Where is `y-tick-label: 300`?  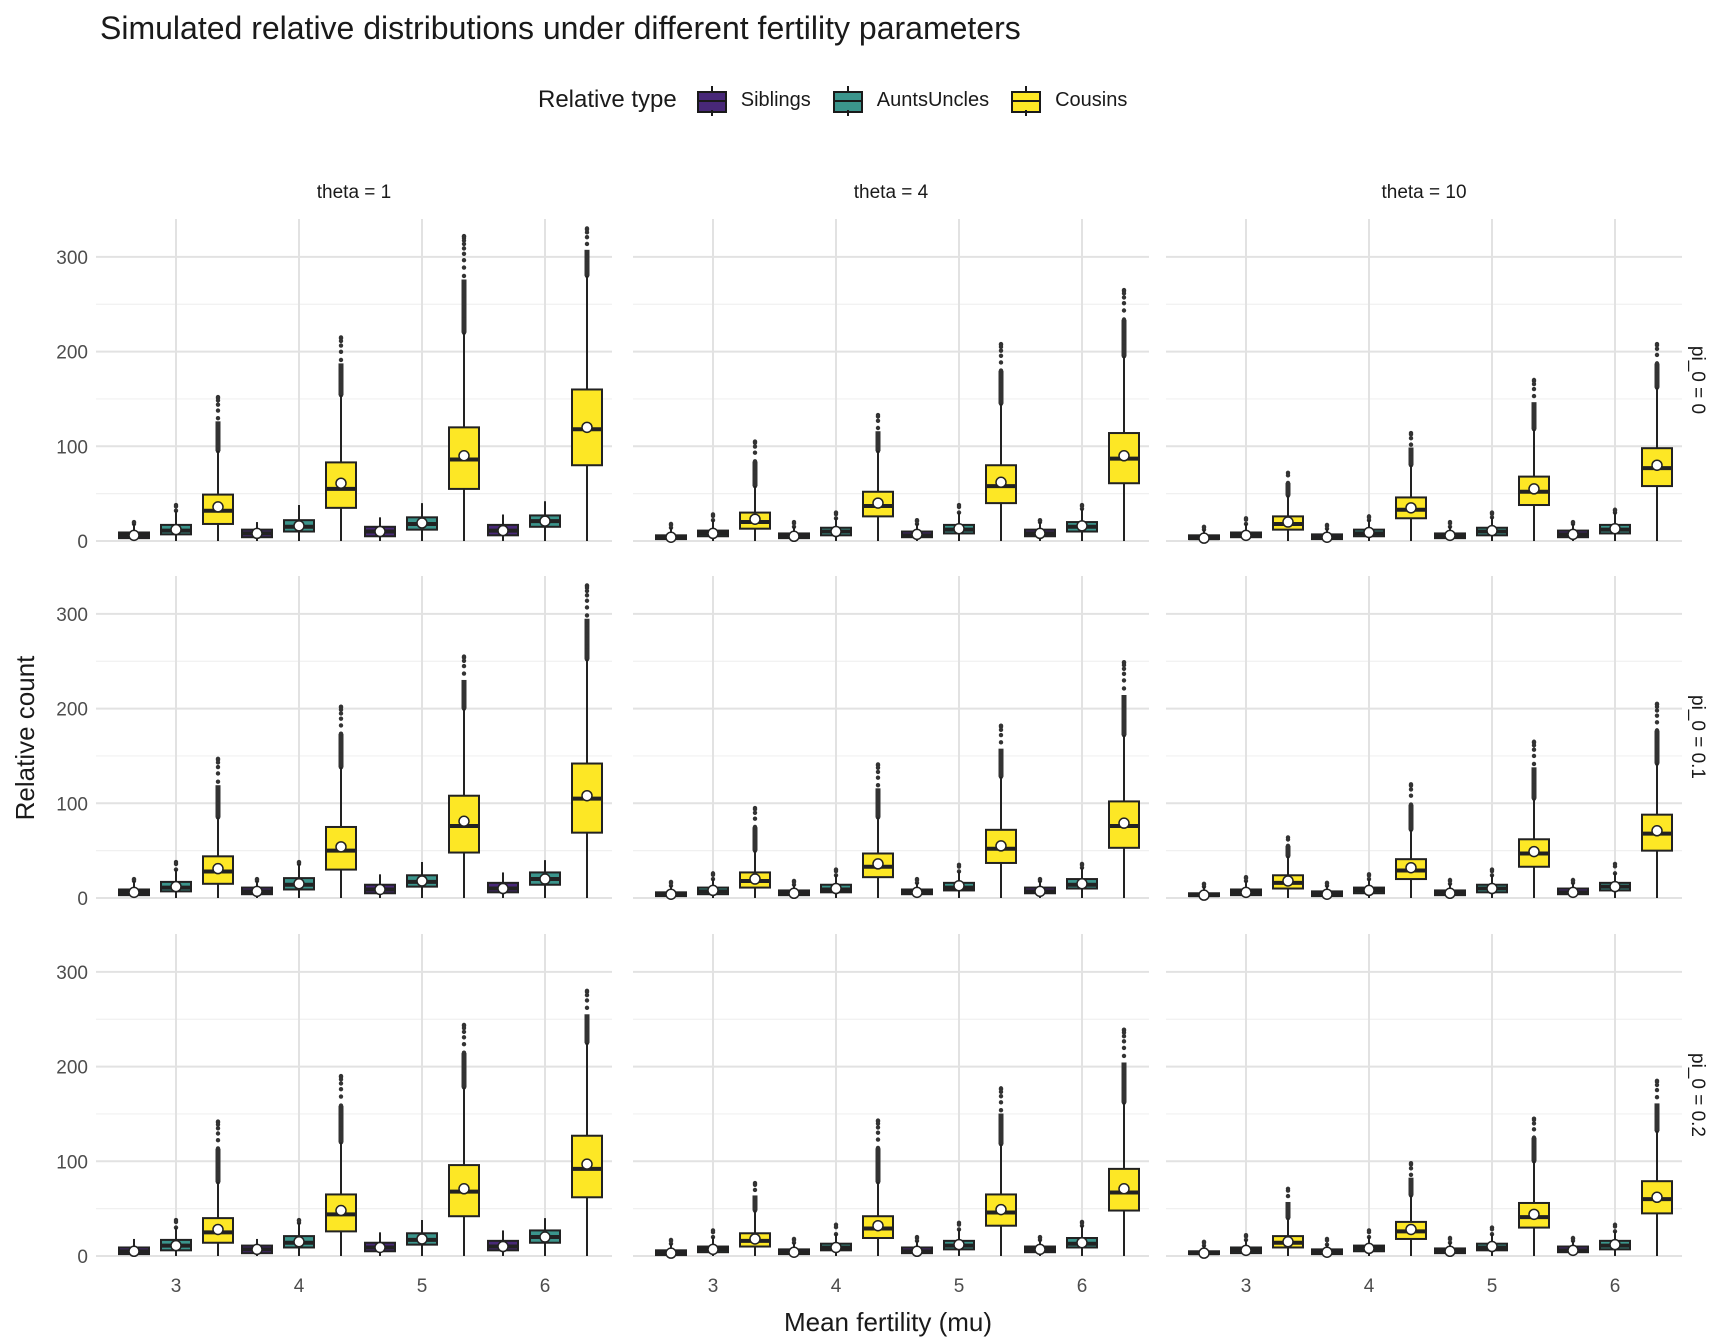 y-tick-label: 300 is located at coordinates (72, 615).